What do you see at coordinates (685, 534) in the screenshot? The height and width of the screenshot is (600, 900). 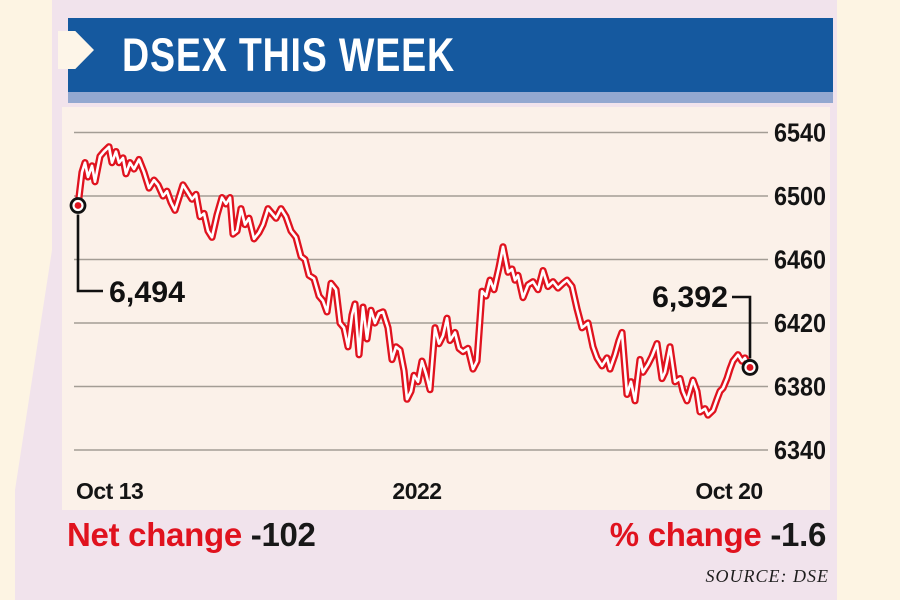 I see `pct-change-label: % change` at bounding box center [685, 534].